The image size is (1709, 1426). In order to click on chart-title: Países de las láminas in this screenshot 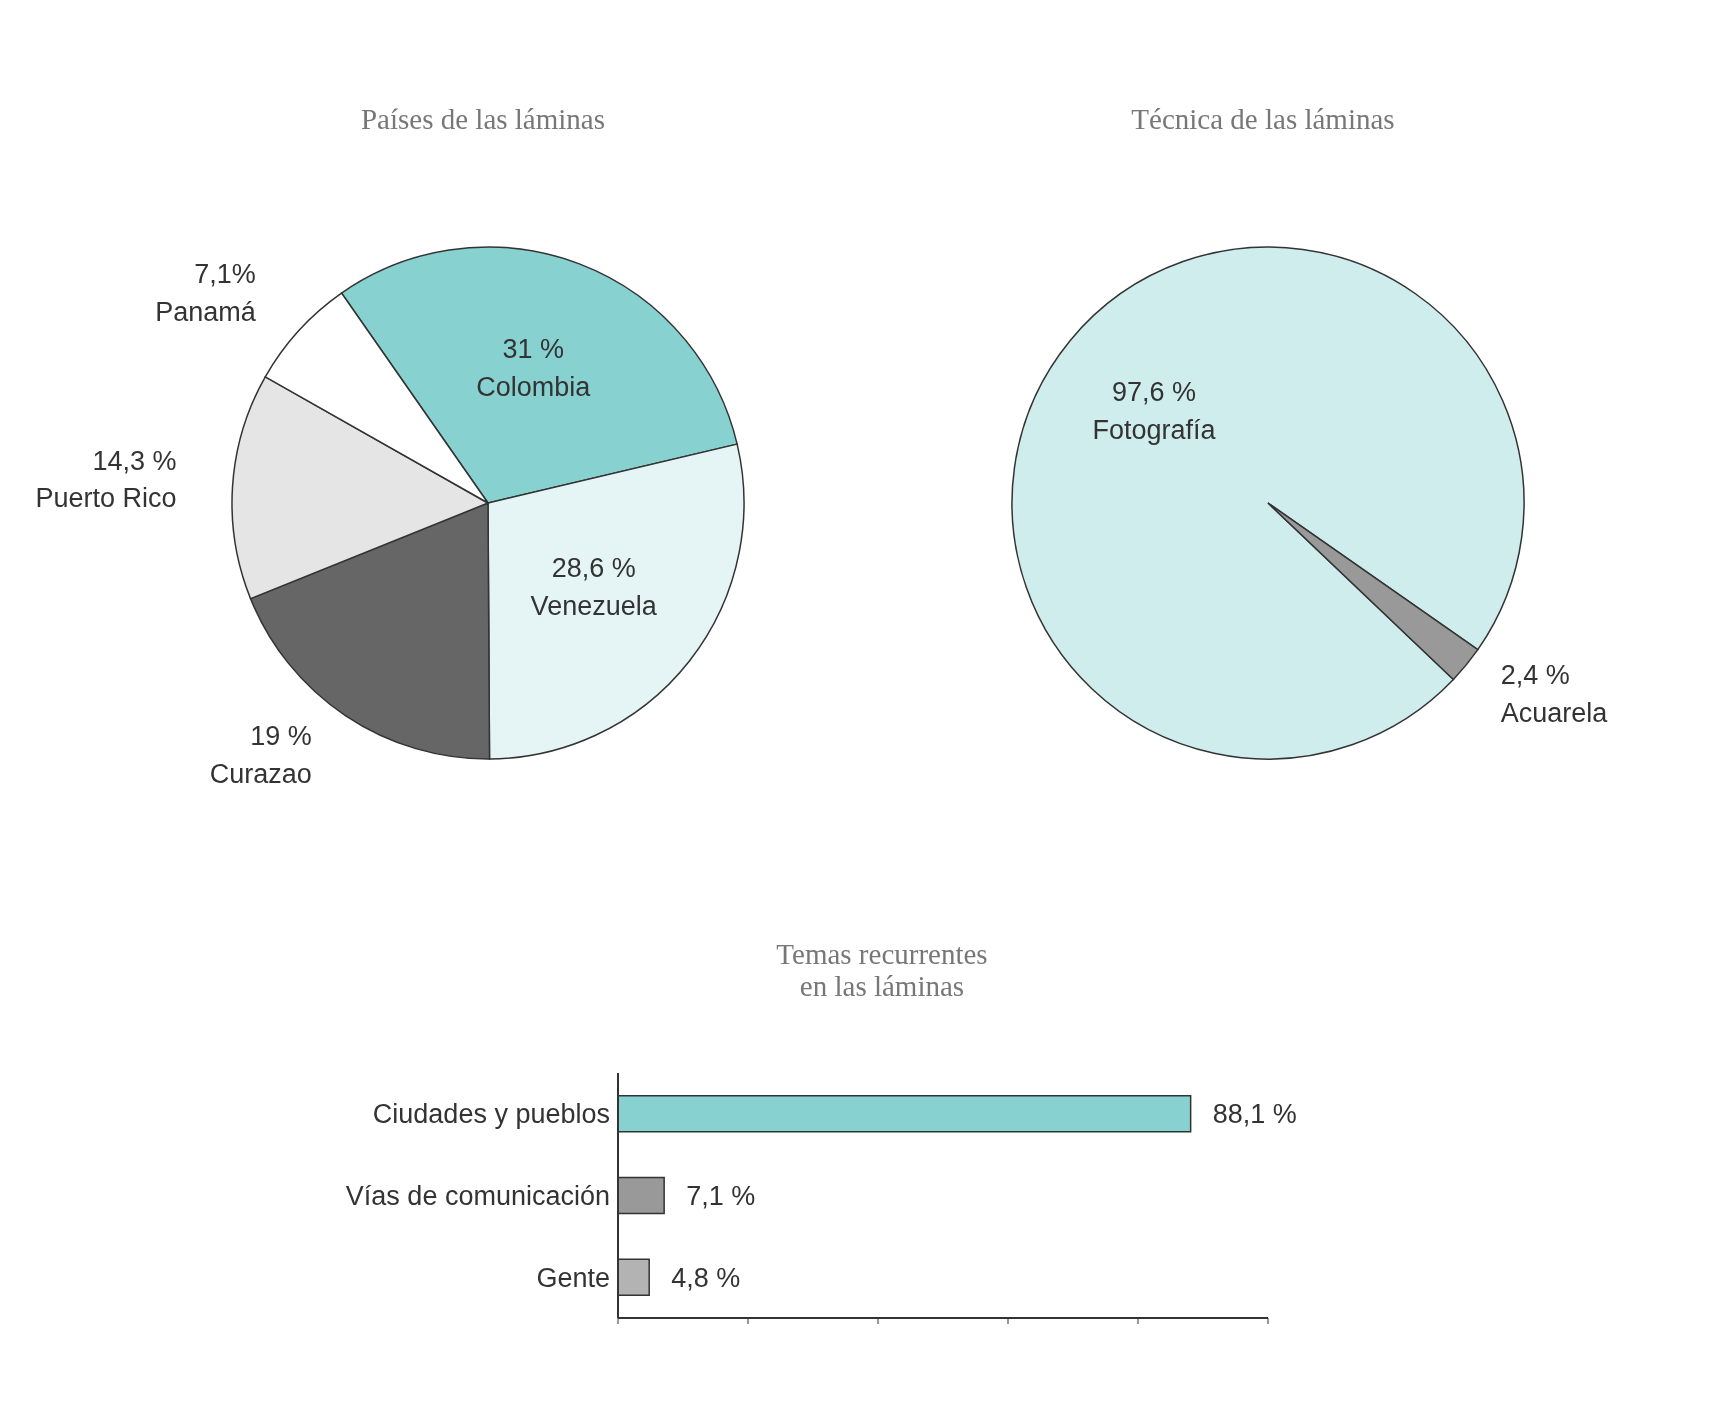, I will do `click(482, 119)`.